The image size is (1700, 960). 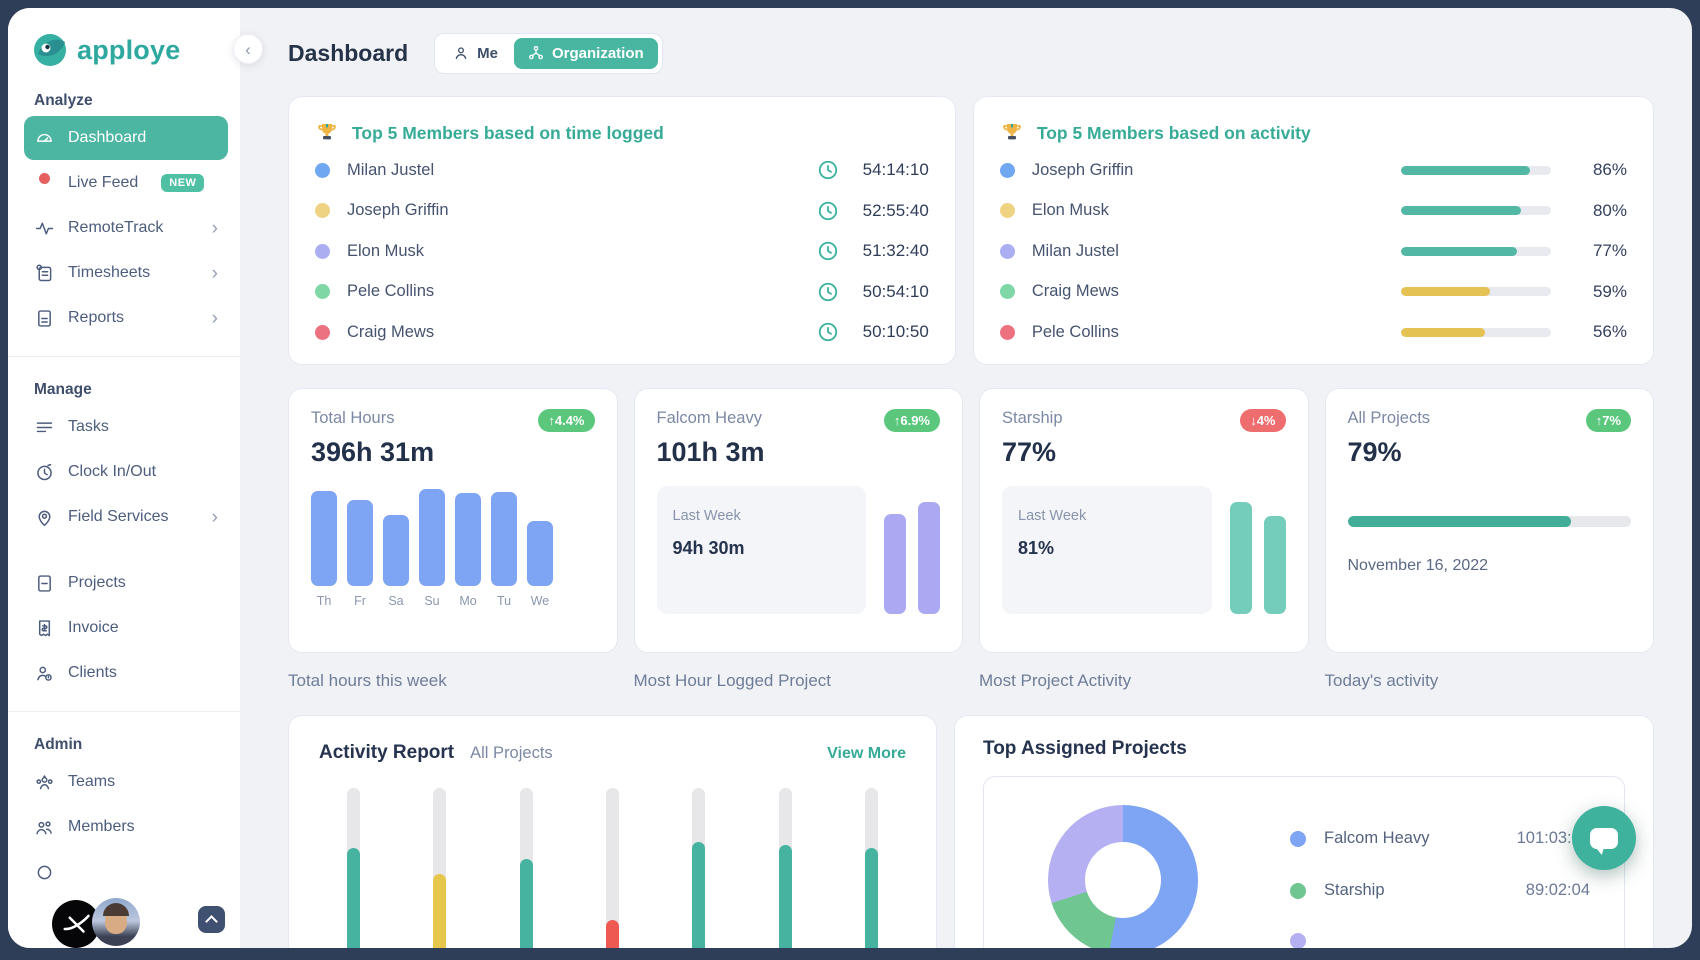 What do you see at coordinates (44, 427) in the screenshot?
I see `tasks-icon` at bounding box center [44, 427].